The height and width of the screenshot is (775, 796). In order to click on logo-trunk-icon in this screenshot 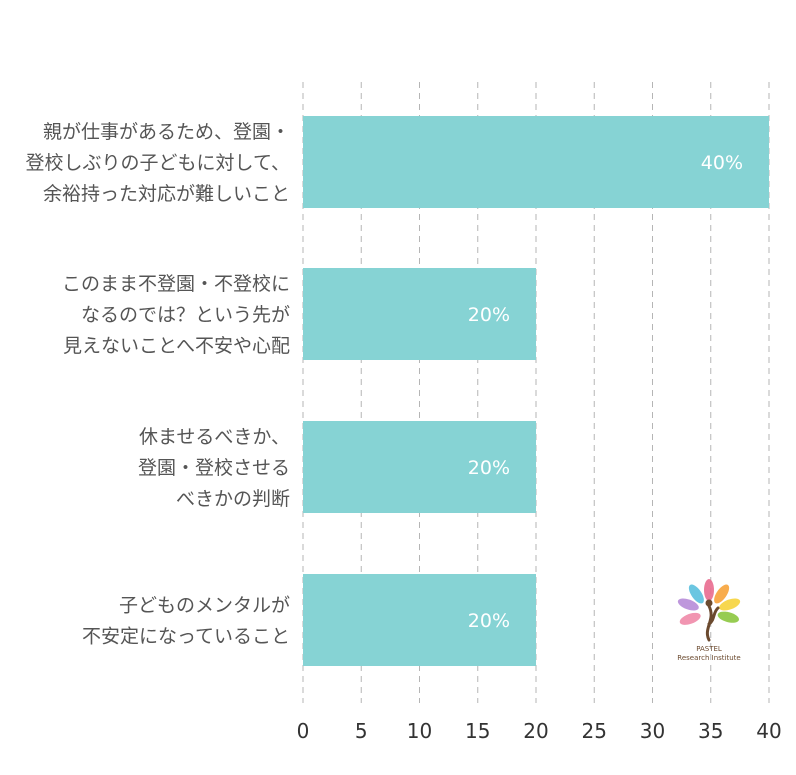, I will do `click(712, 623)`.